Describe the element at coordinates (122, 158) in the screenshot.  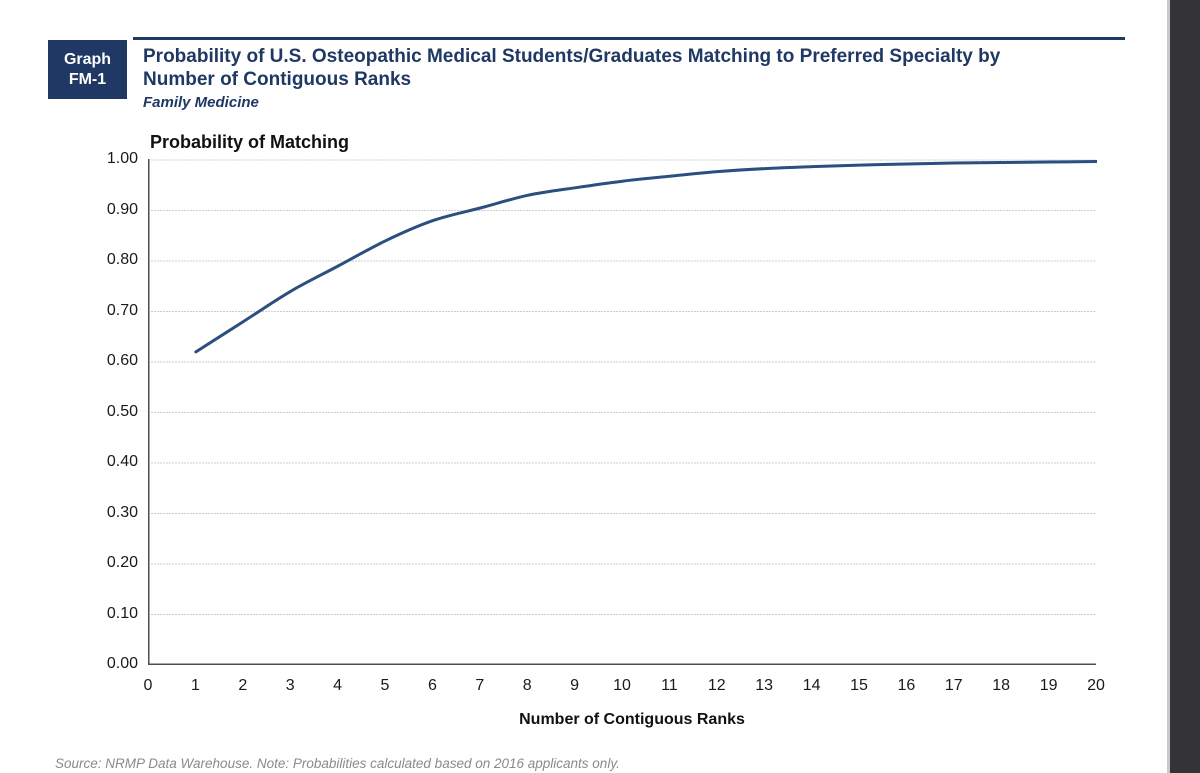
I see `y-tick-label: 1.00` at that location.